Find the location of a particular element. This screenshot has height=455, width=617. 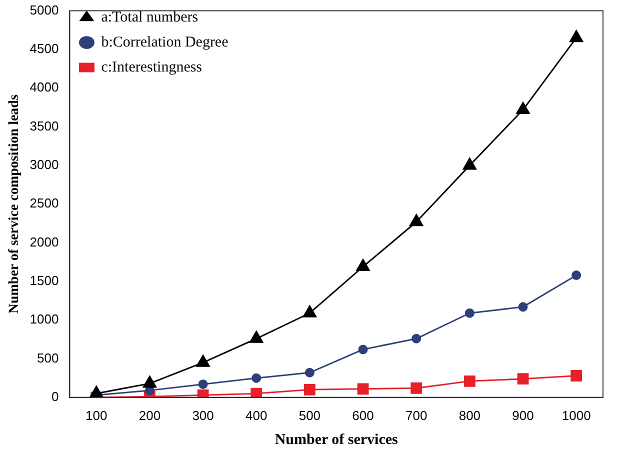

legend-label: c:Interestingness is located at coordinates (151, 67).